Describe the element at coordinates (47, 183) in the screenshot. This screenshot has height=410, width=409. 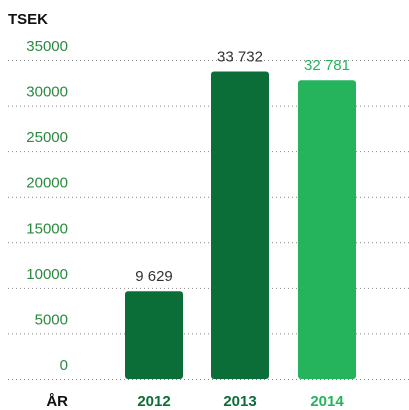
I see `y-tick-label: 20000` at that location.